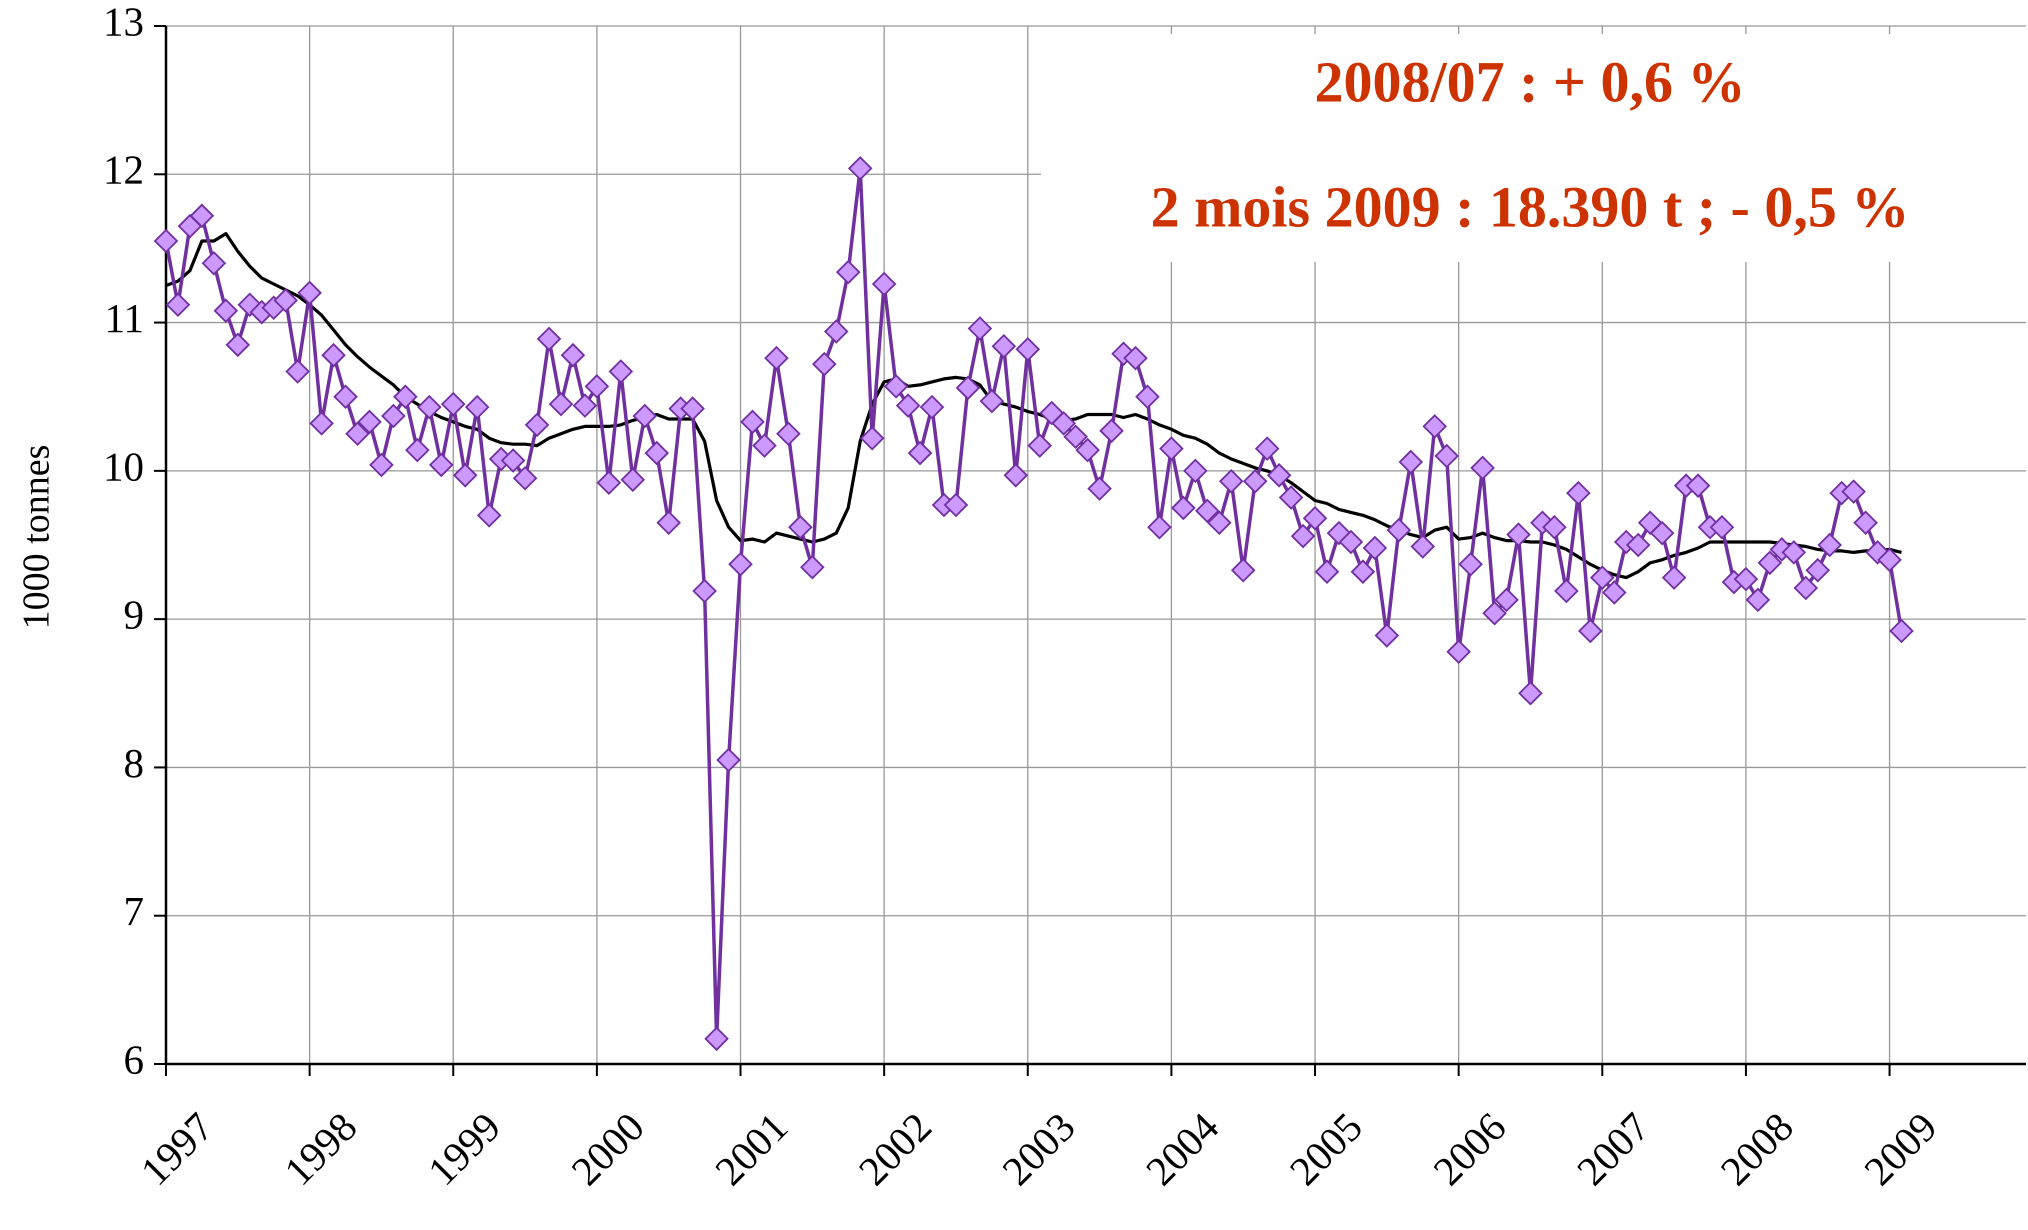  Describe the element at coordinates (124, 318) in the screenshot. I see `y-tick-label: 11` at that location.